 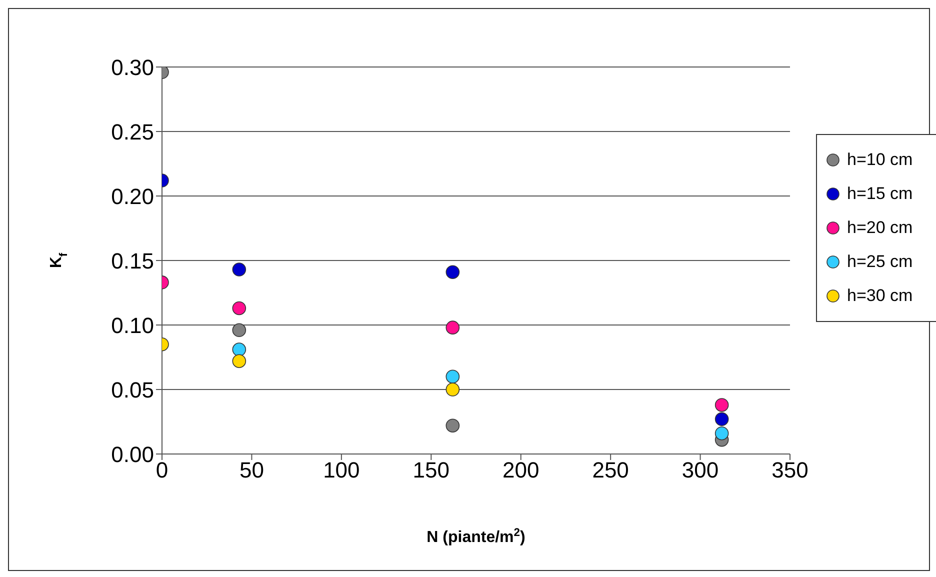 I want to click on x-axis-title: N (piante/m$^{2}$), so click(x=476, y=536).